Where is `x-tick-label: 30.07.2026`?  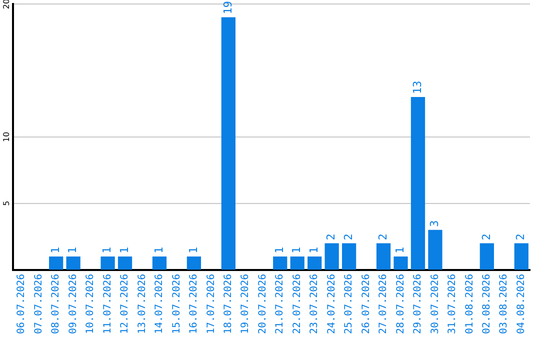 x-tick-label: 30.07.2026 is located at coordinates (435, 304).